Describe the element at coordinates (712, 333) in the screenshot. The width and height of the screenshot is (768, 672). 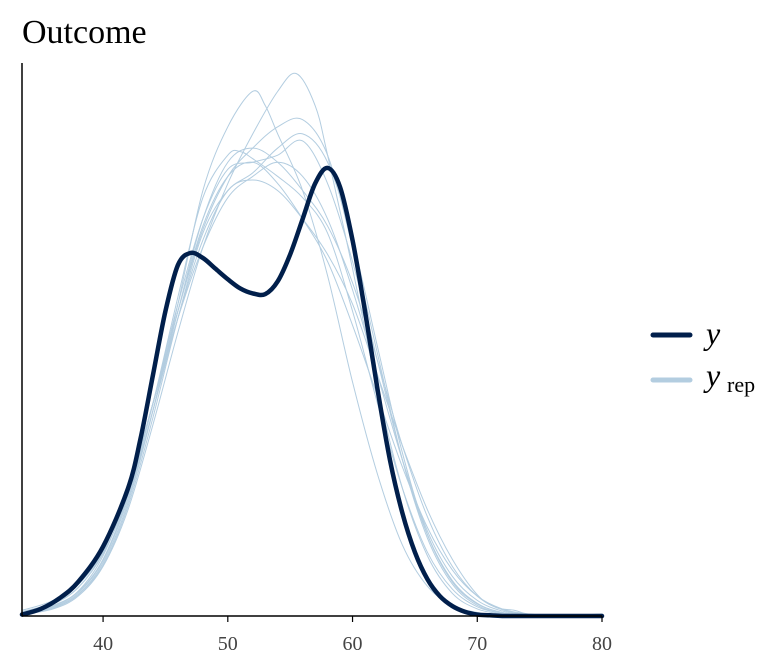
I see `legend-label-y: y` at that location.